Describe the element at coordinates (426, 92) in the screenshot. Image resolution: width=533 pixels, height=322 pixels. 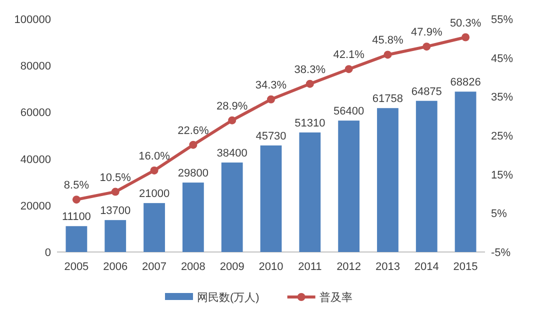
I see `data-label: 64875` at that location.